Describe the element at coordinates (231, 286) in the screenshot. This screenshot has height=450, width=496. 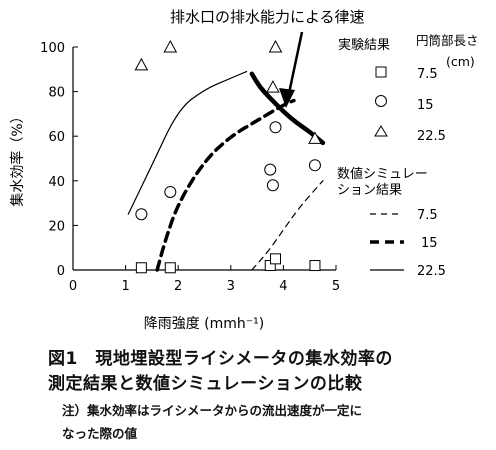
I see `x-tick-label: 3` at that location.